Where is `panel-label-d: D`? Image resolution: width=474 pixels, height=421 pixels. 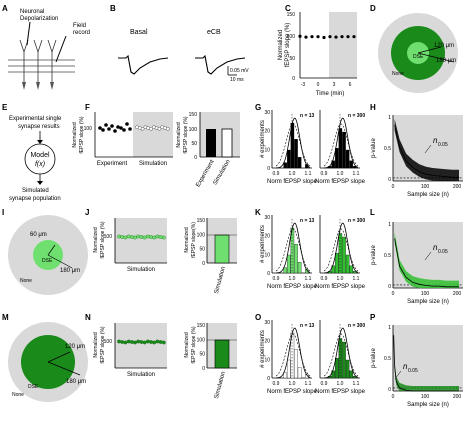 panel-label-d: D is located at coordinates (373, 8).